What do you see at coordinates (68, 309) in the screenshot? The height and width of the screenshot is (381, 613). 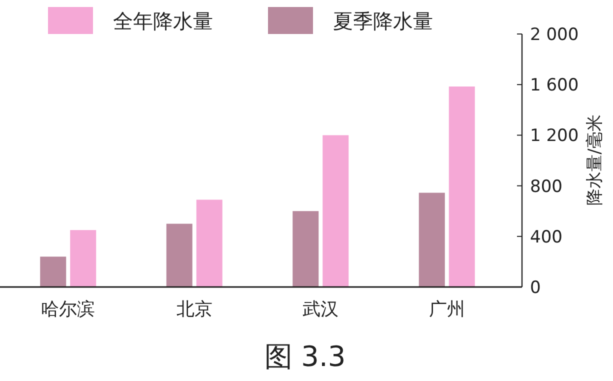 I see `x-tick-label: 哈尔滨` at bounding box center [68, 309].